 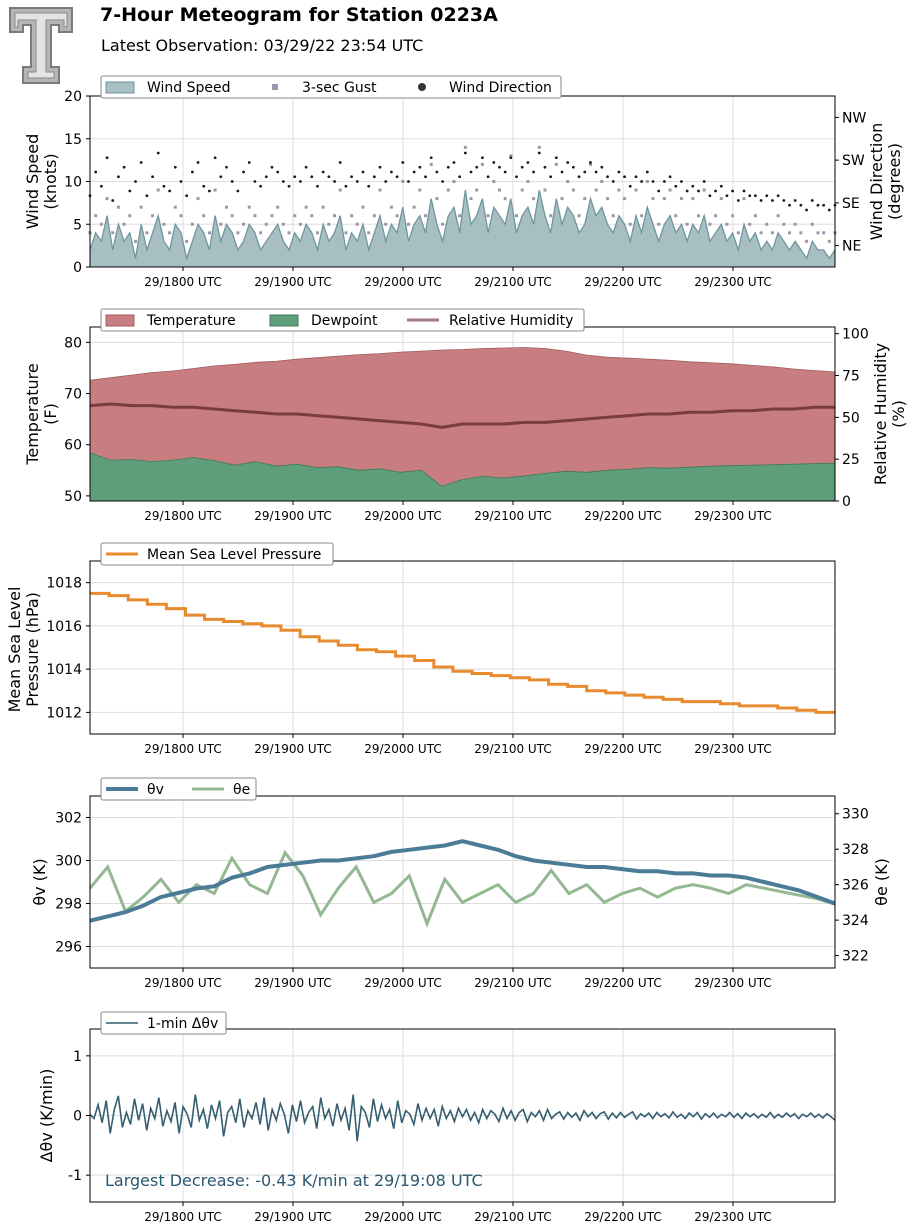 I want to click on y-tick-label: 5, so click(x=77, y=225).